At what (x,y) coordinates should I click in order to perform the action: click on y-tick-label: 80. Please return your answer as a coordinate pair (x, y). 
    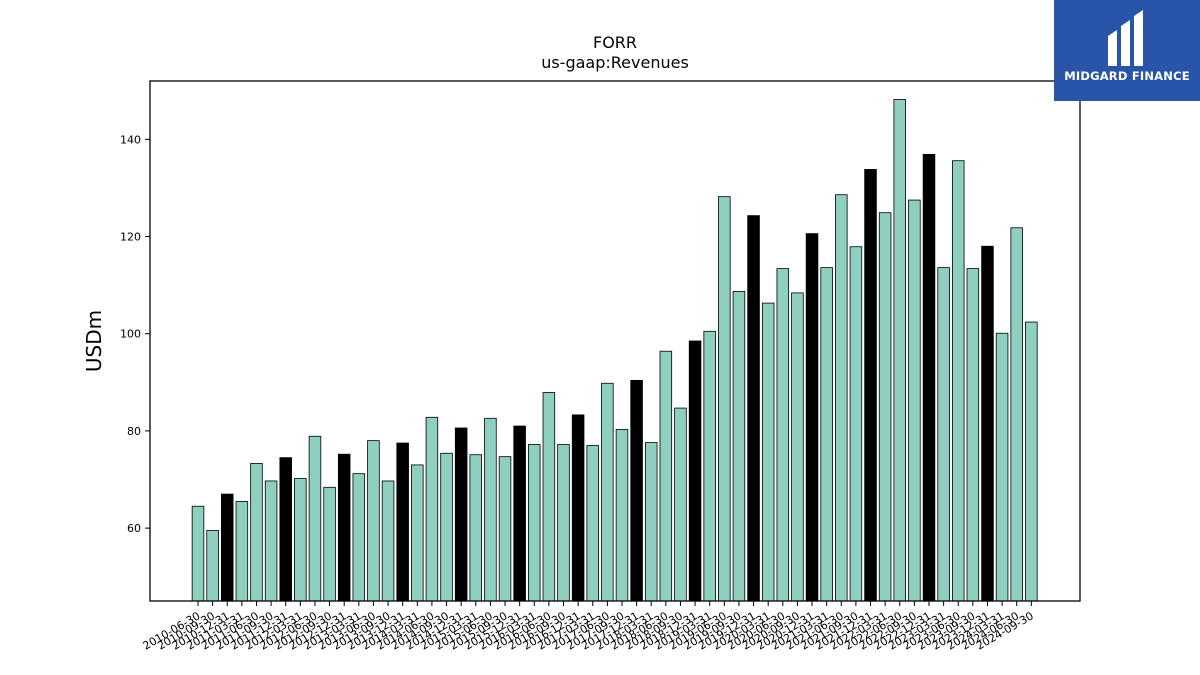
    Looking at the image, I should click on (134, 431).